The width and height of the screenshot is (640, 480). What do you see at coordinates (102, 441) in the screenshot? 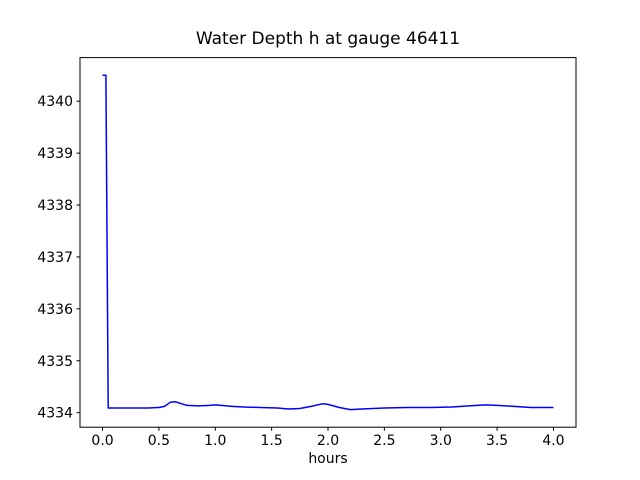
I see `x-tick-label: 0.0` at bounding box center [102, 441].